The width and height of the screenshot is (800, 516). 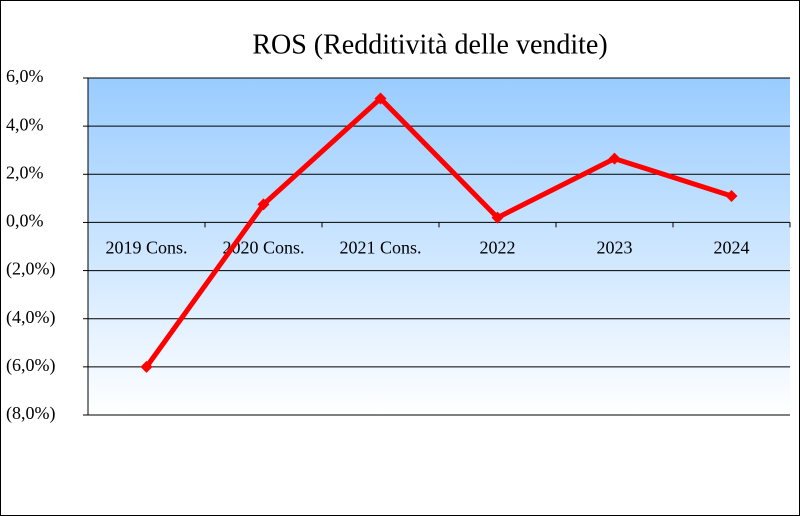 What do you see at coordinates (263, 248) in the screenshot?
I see `x-tick-label: 2020 Cons.` at bounding box center [263, 248].